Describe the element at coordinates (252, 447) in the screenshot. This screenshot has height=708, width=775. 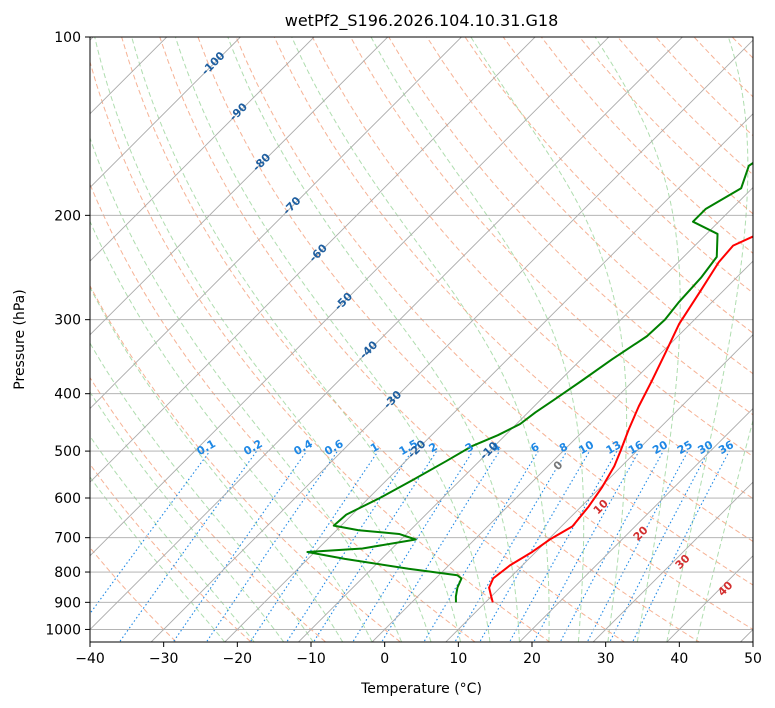
I see `mixing-ratio-label: 0.2` at that location.